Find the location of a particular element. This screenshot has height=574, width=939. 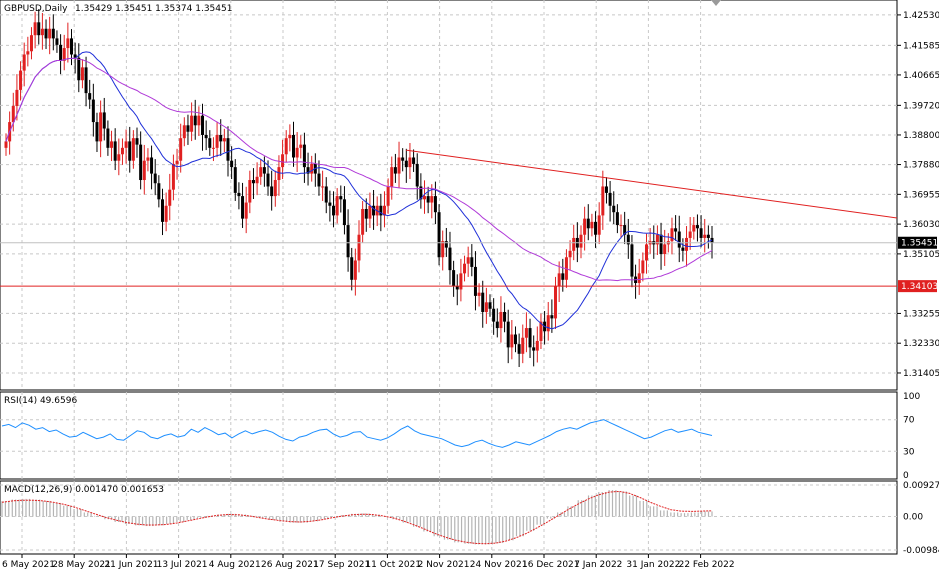

rsi-title: RSI(14) 49.6596 is located at coordinates (40, 401).